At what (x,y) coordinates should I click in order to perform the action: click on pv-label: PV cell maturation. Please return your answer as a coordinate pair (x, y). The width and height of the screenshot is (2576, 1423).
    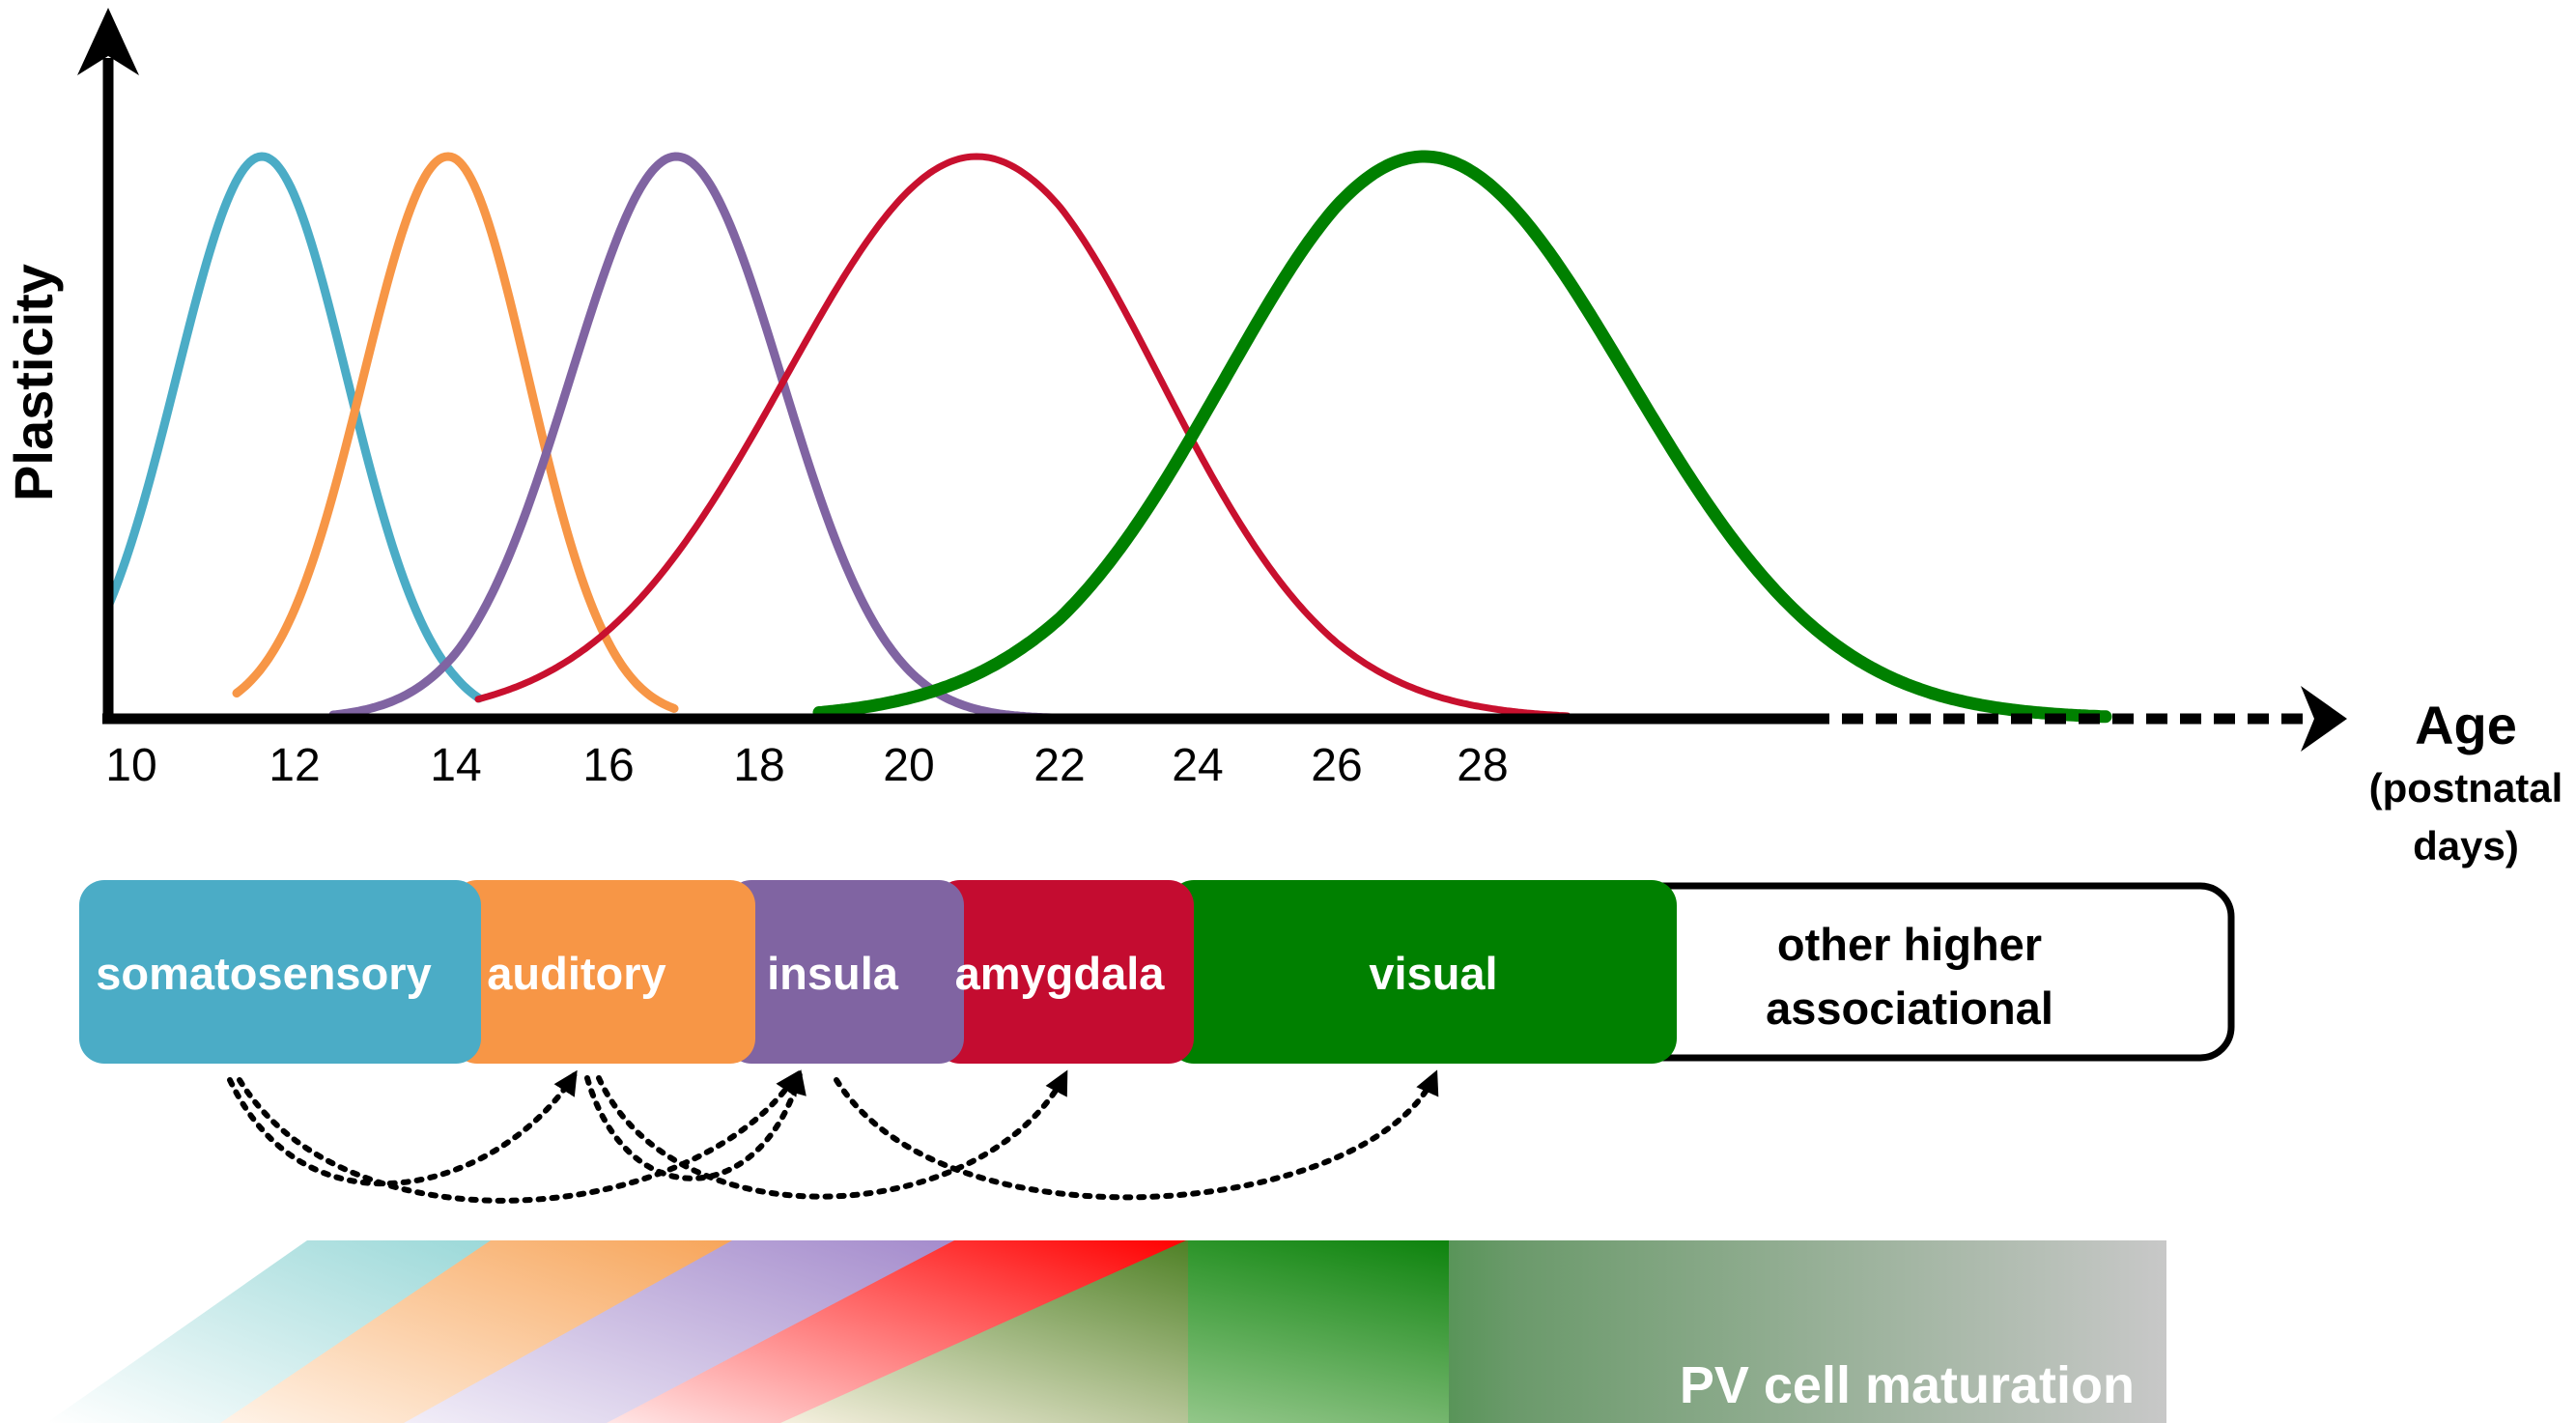
    Looking at the image, I should click on (1907, 1385).